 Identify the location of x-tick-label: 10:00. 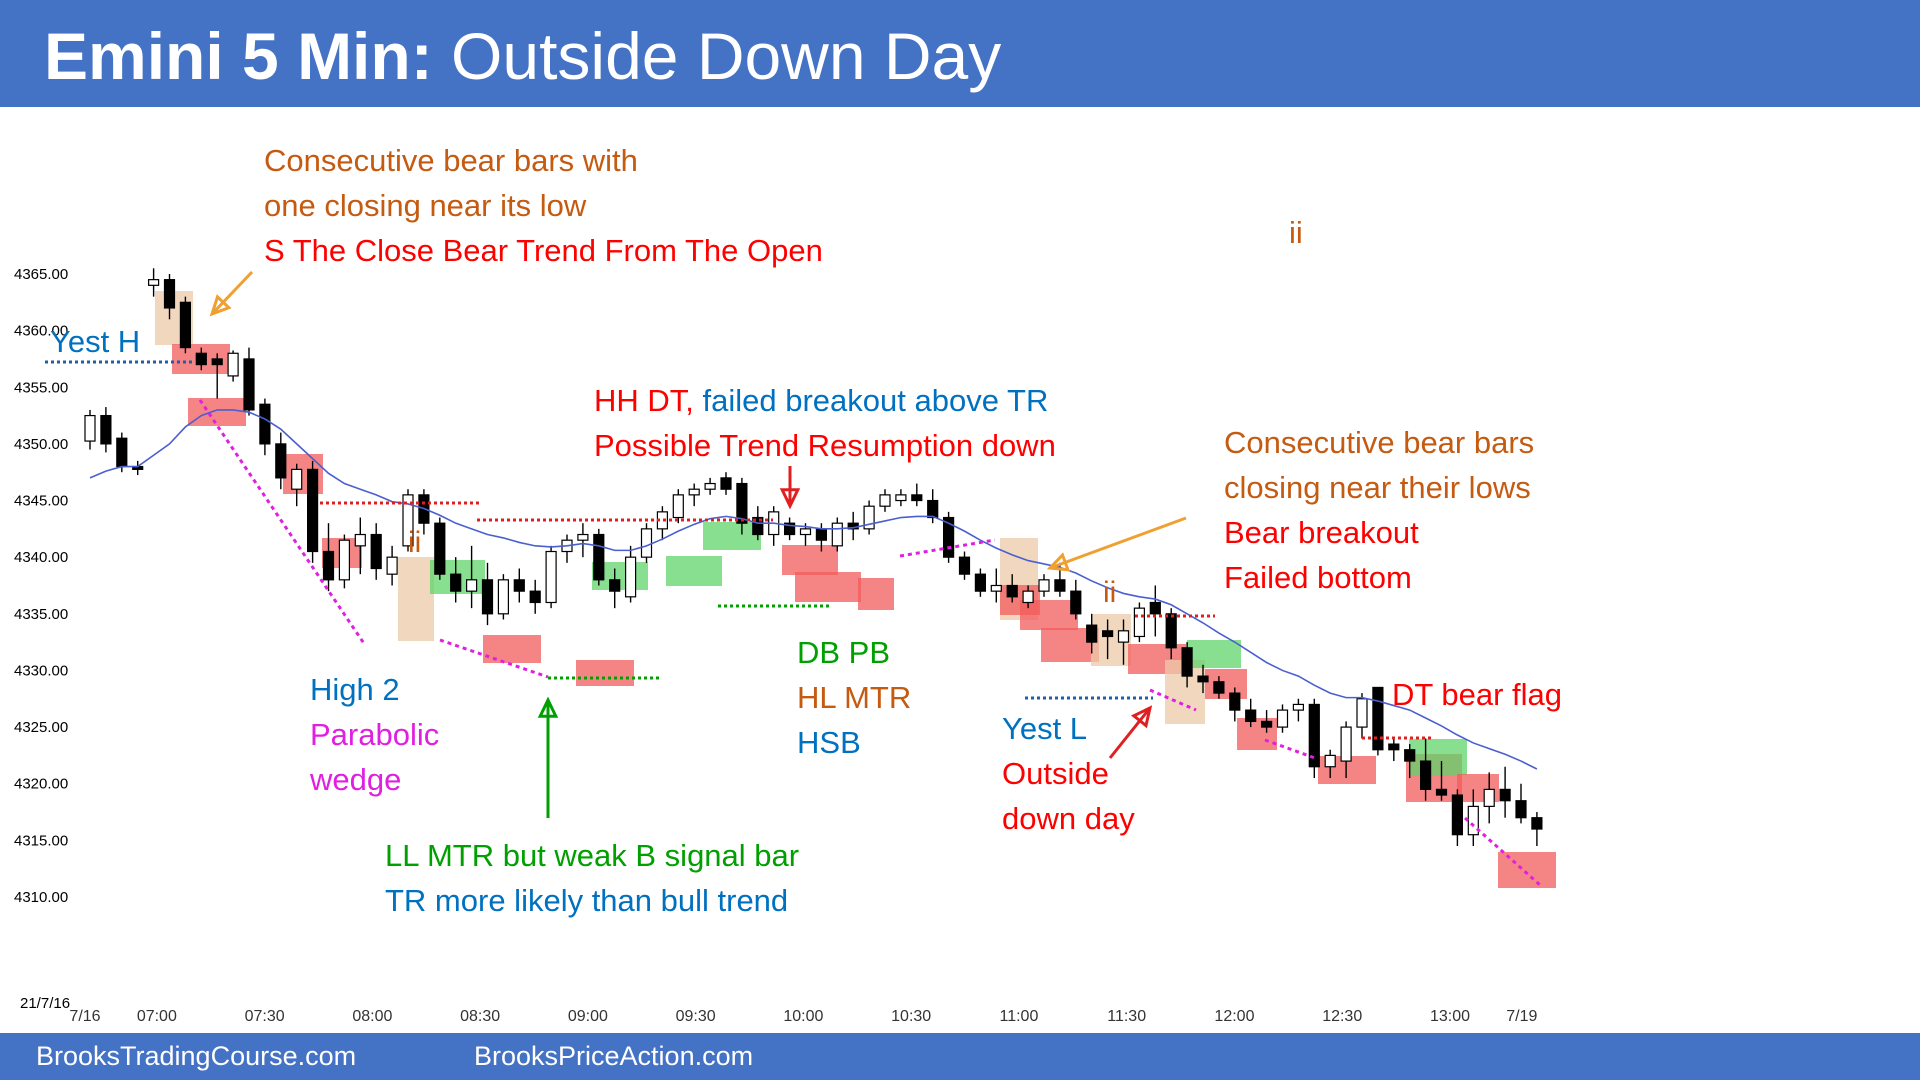
(803, 1016).